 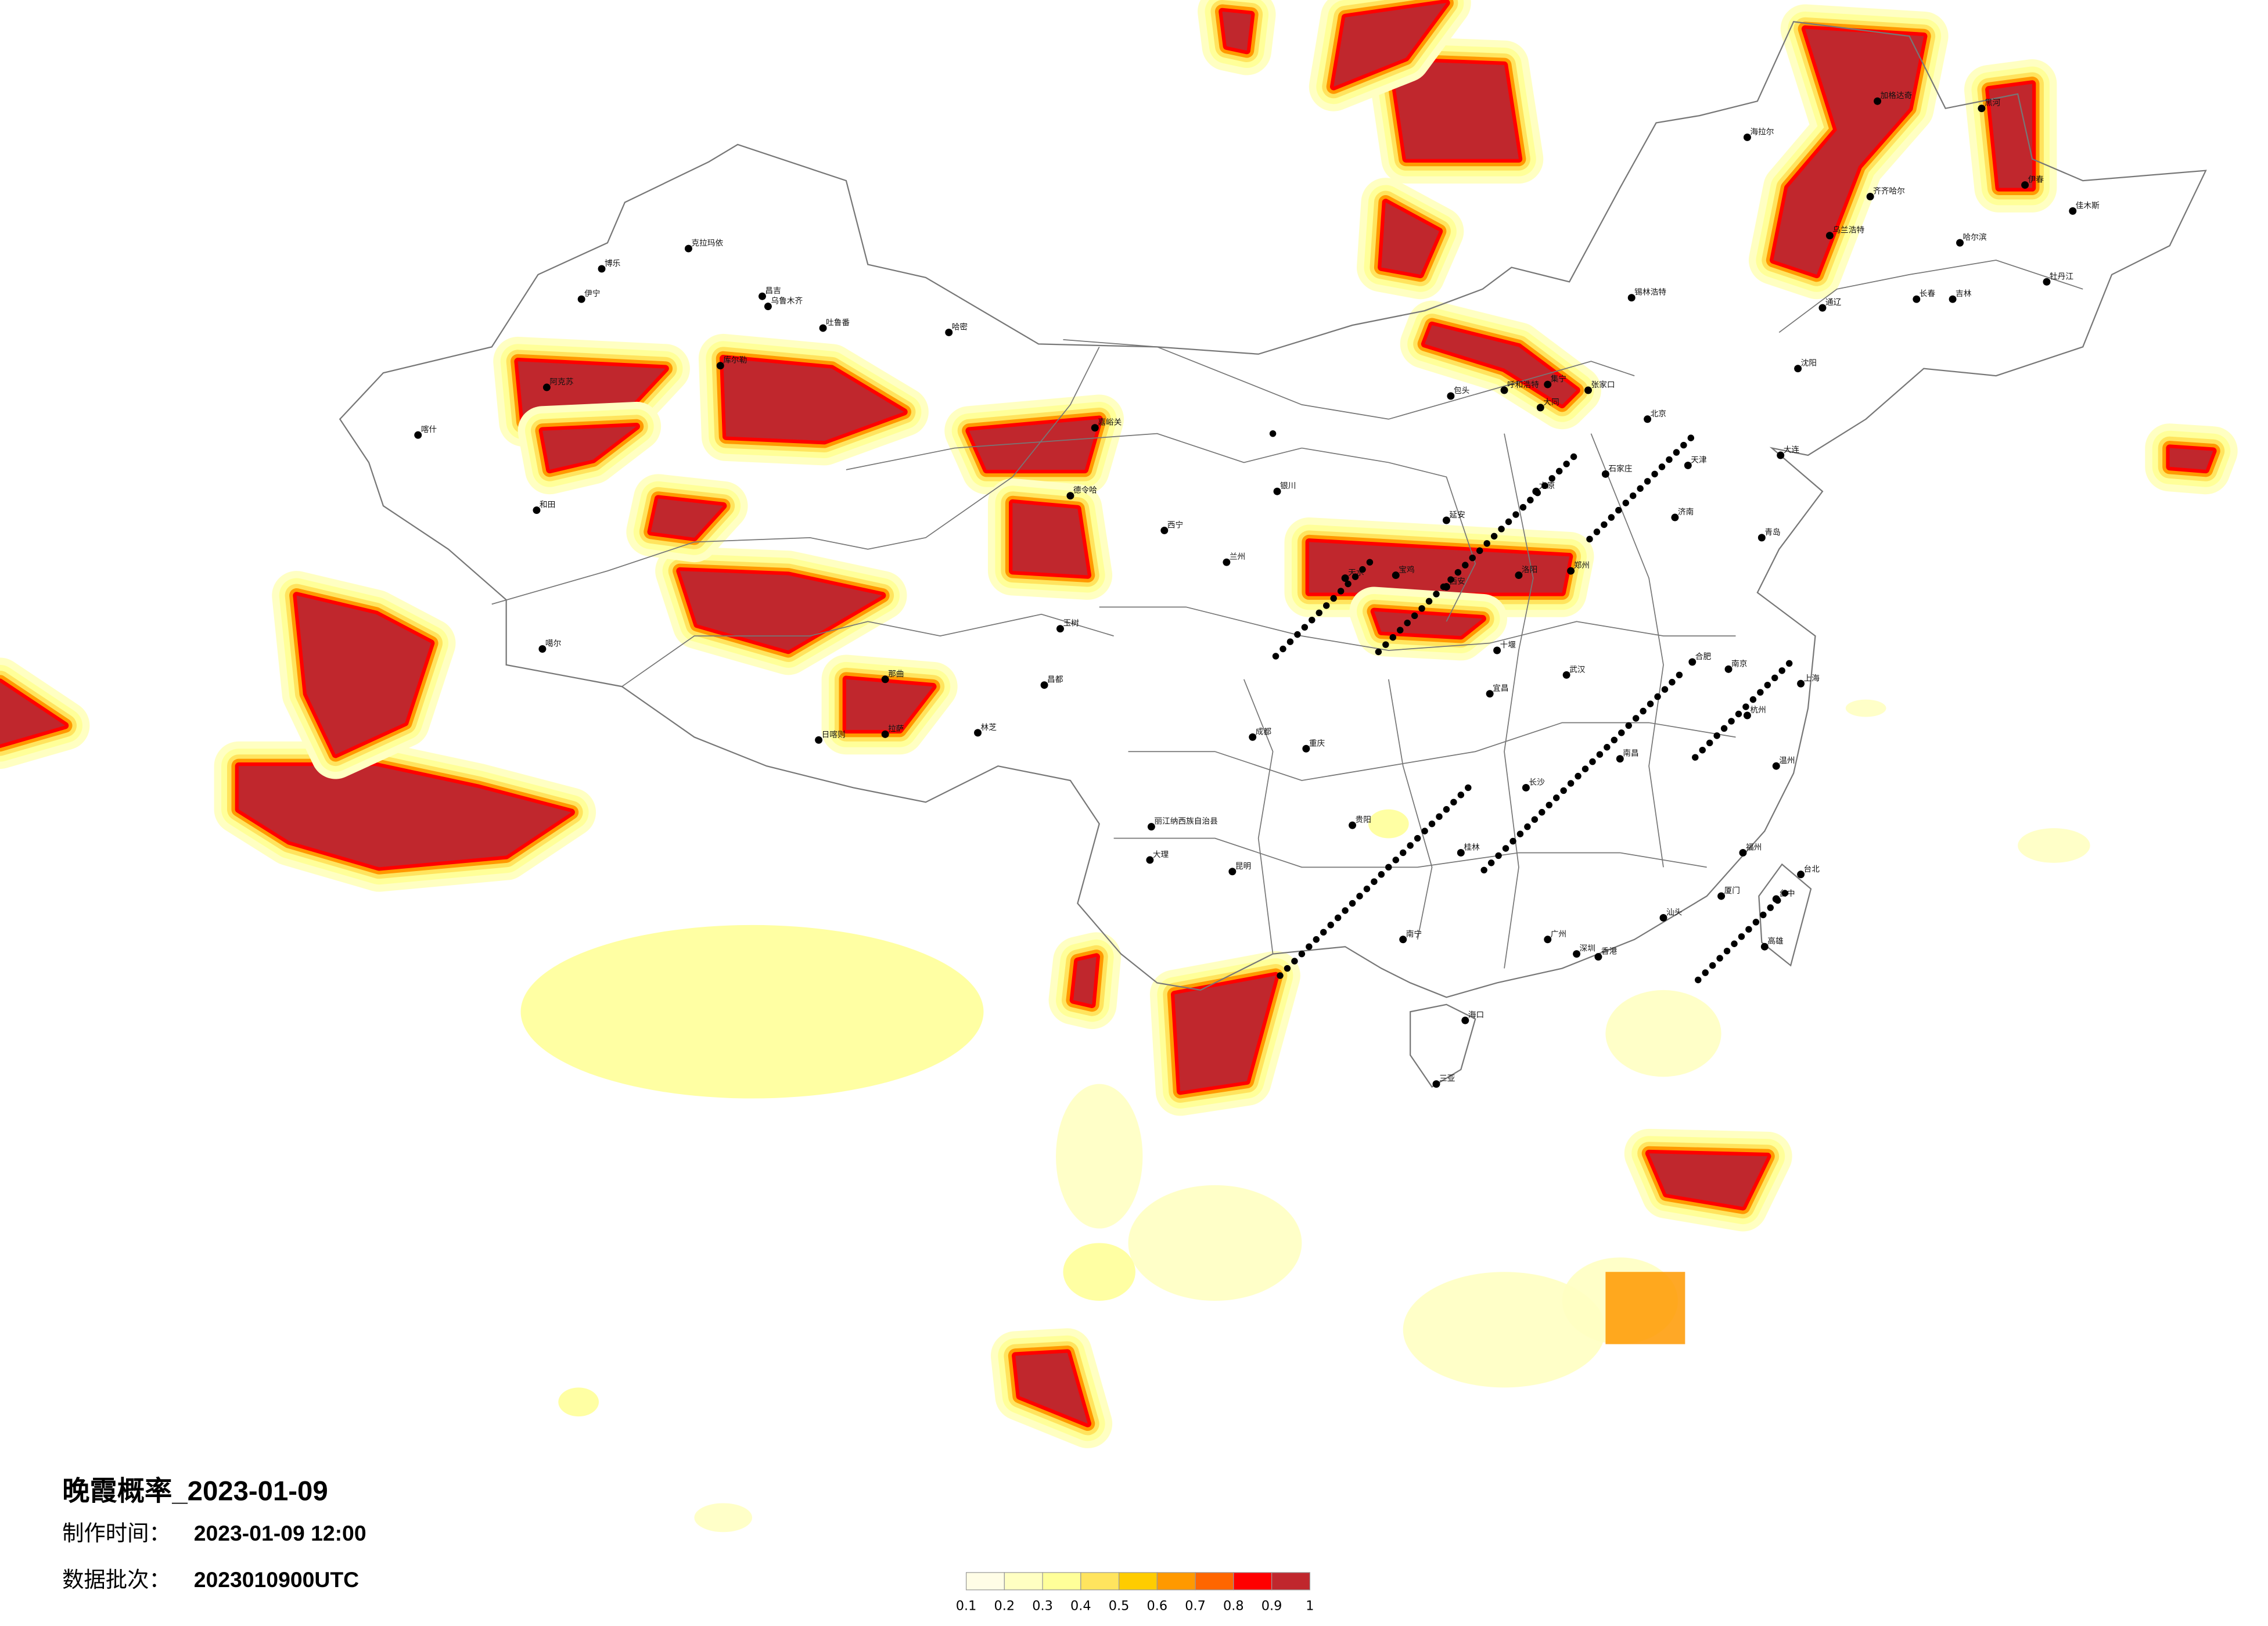 What do you see at coordinates (1360, 822) in the screenshot?
I see `city: 贵阳` at bounding box center [1360, 822].